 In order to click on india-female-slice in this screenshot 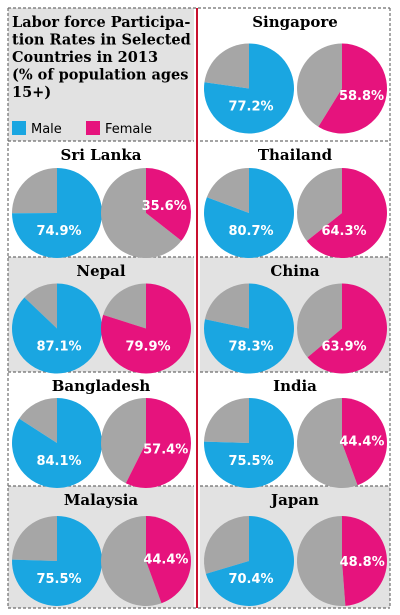, I will do `click(364, 442)`.